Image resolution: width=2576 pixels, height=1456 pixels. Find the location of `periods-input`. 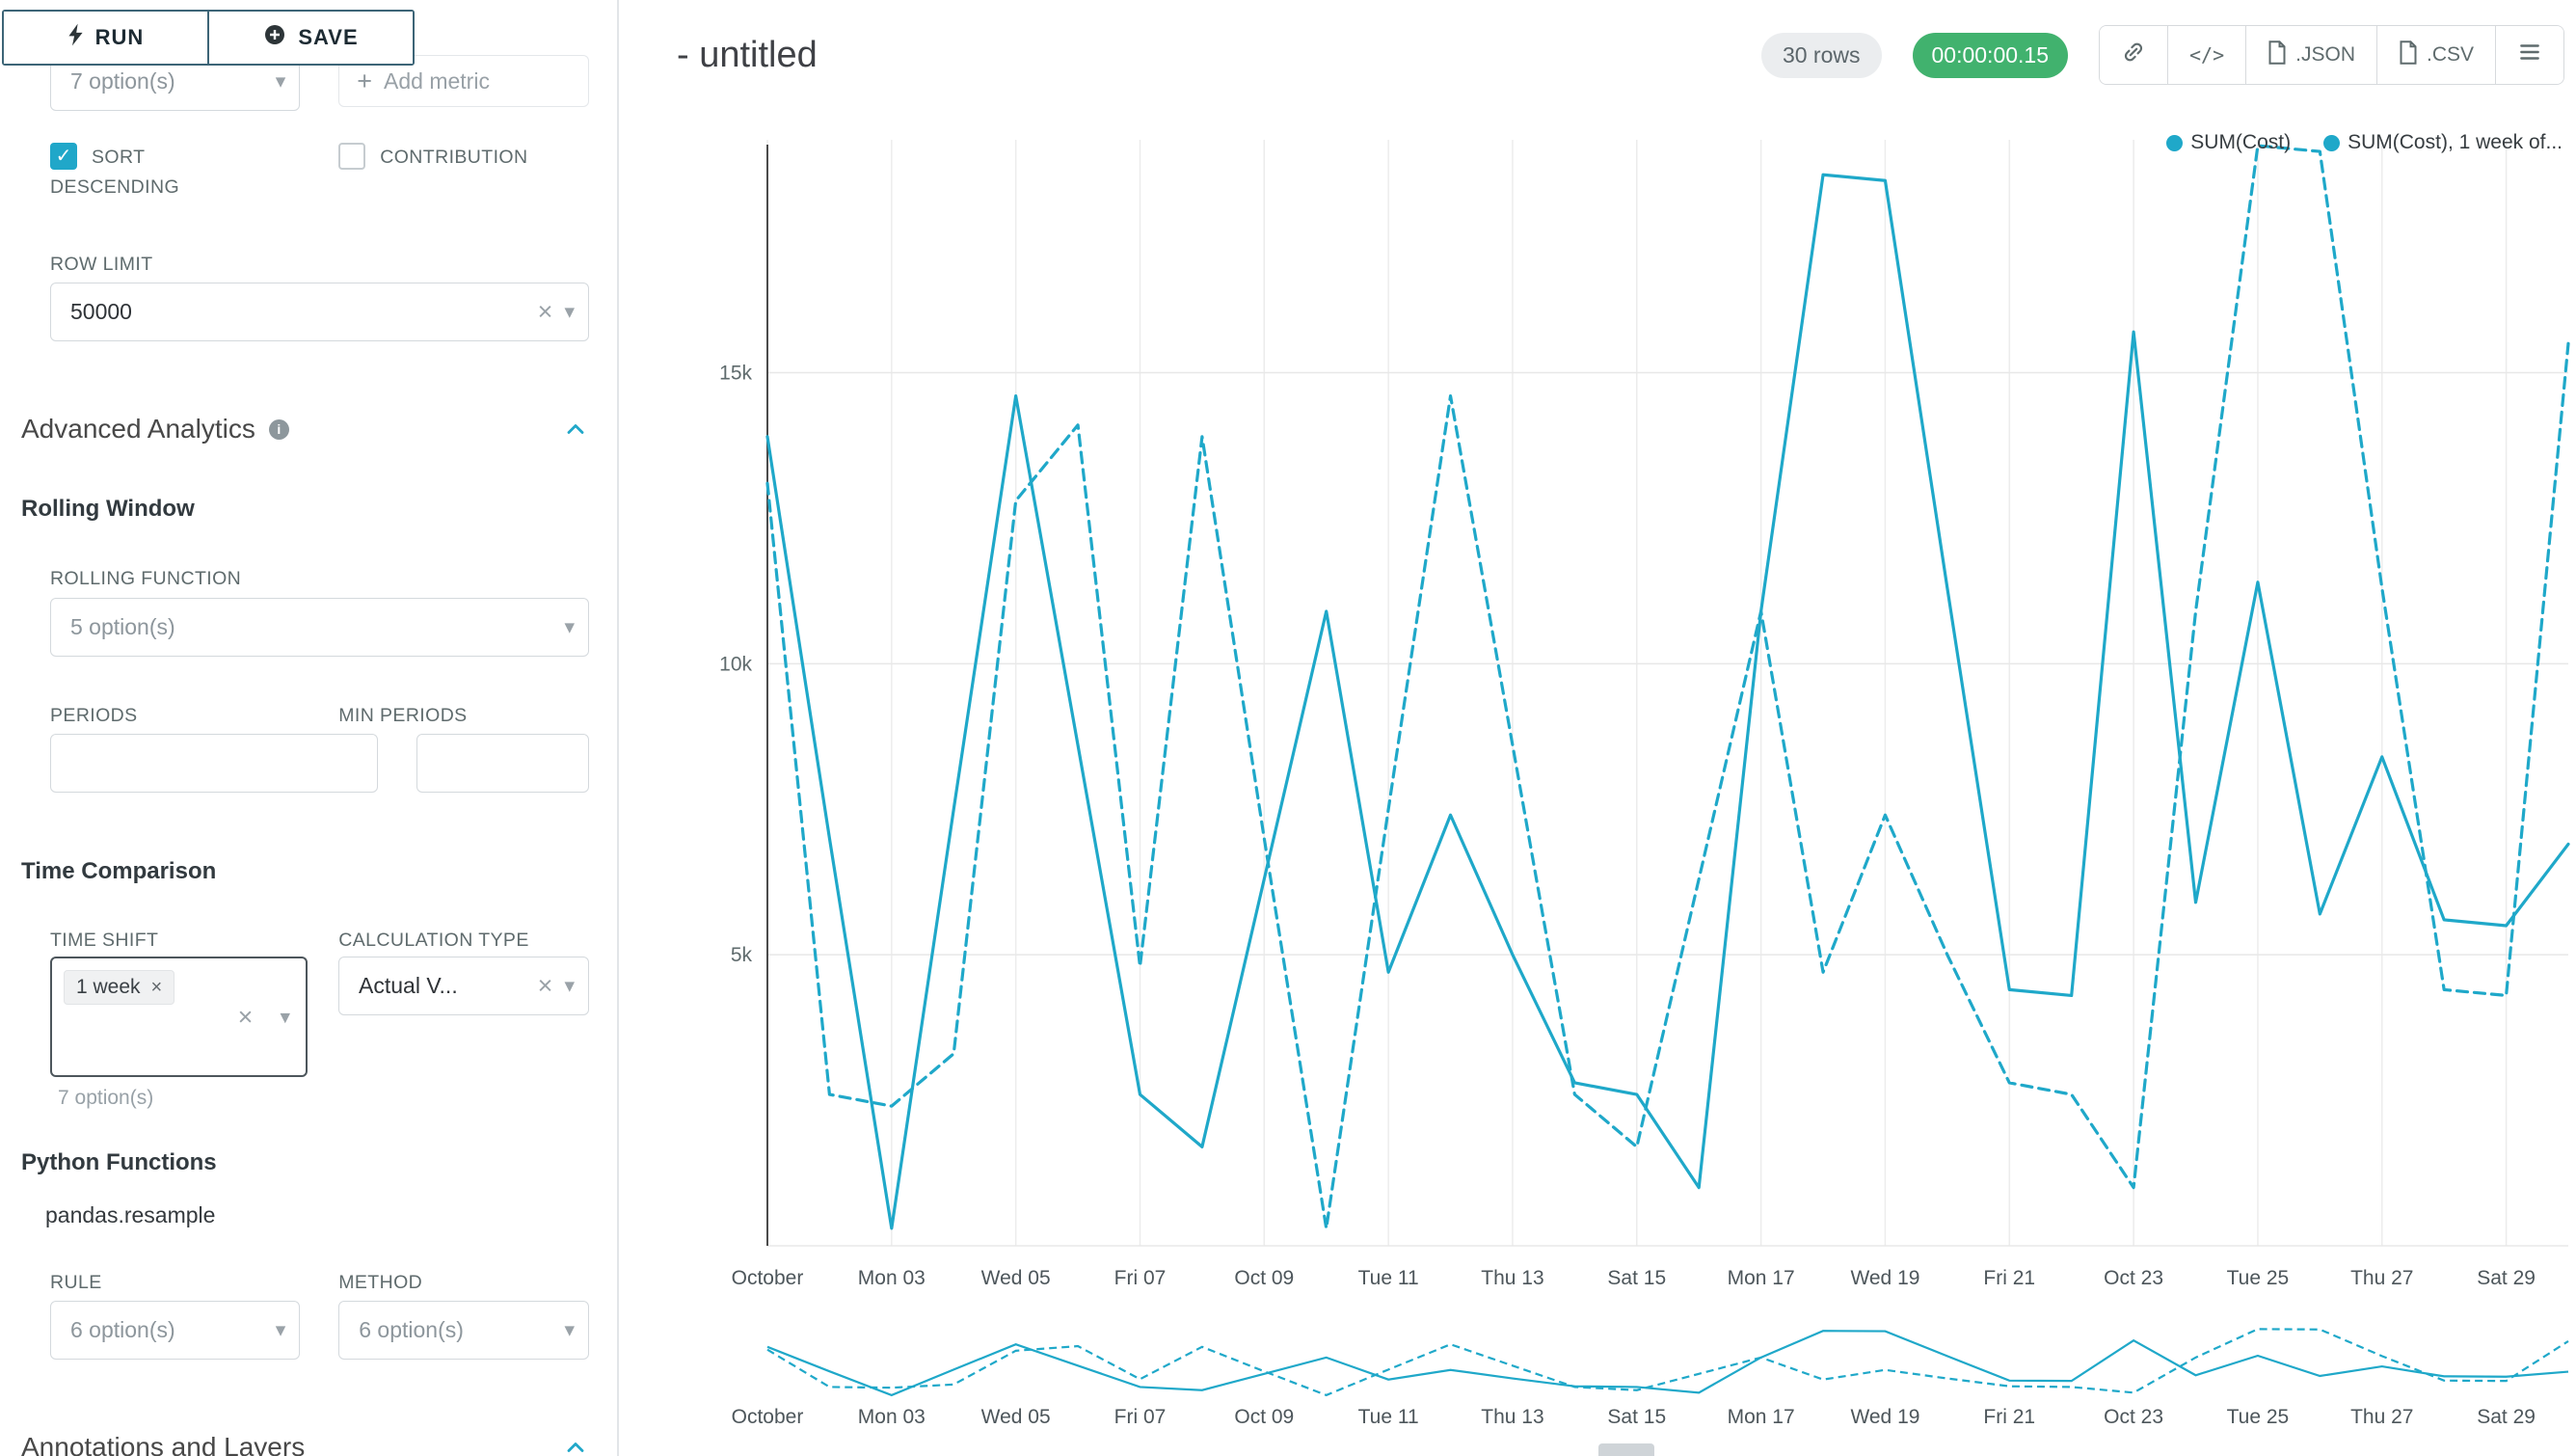

periods-input is located at coordinates (214, 763).